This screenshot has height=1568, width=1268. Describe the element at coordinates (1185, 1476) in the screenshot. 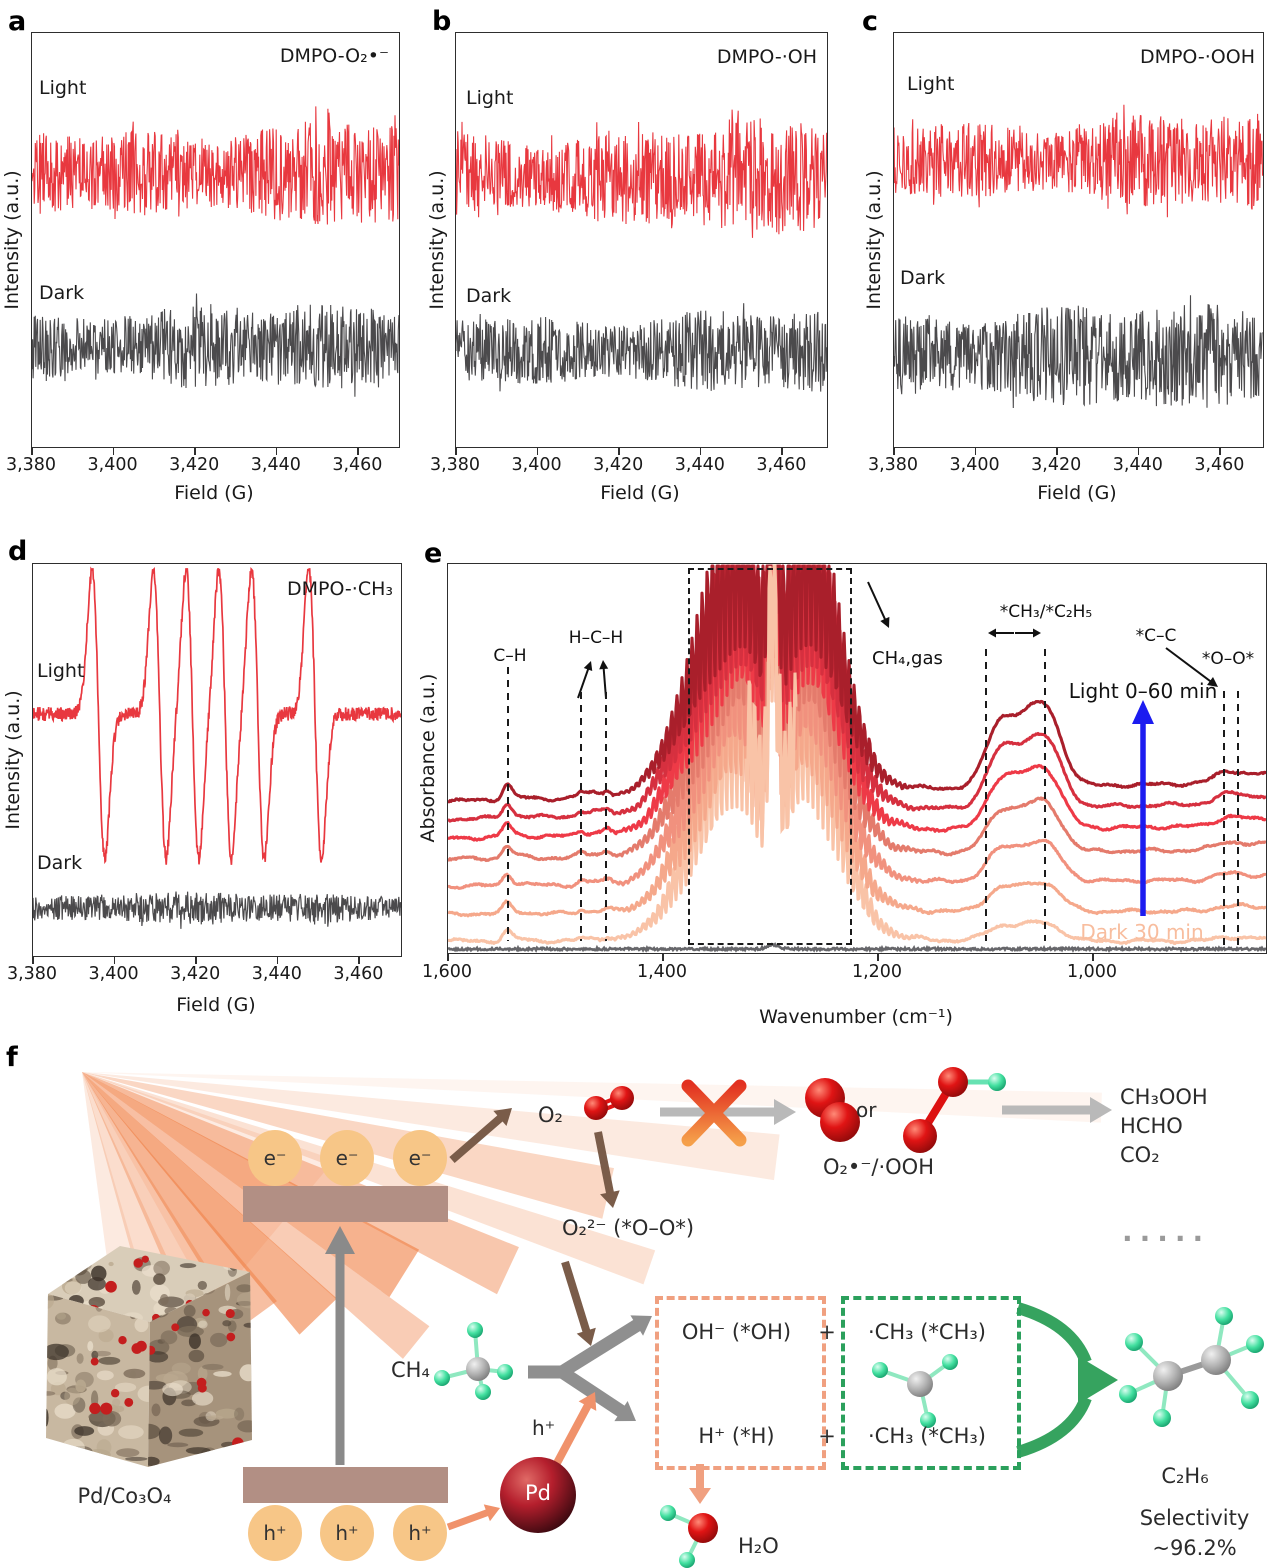

I see `c2h6-label: C₂H₆` at that location.